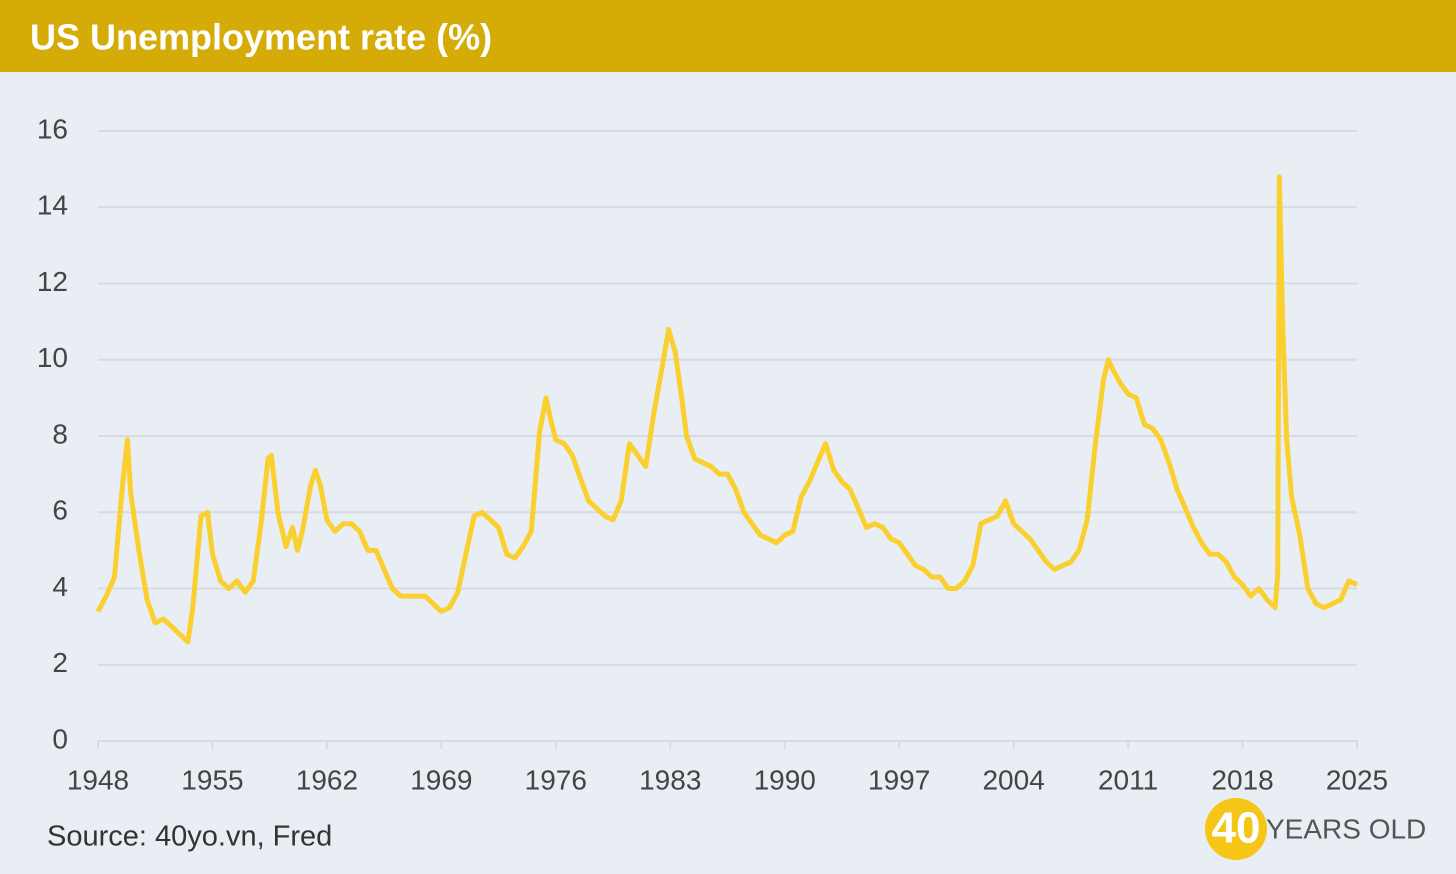 The image size is (1456, 874). I want to click on title-bar, so click(728, 36).